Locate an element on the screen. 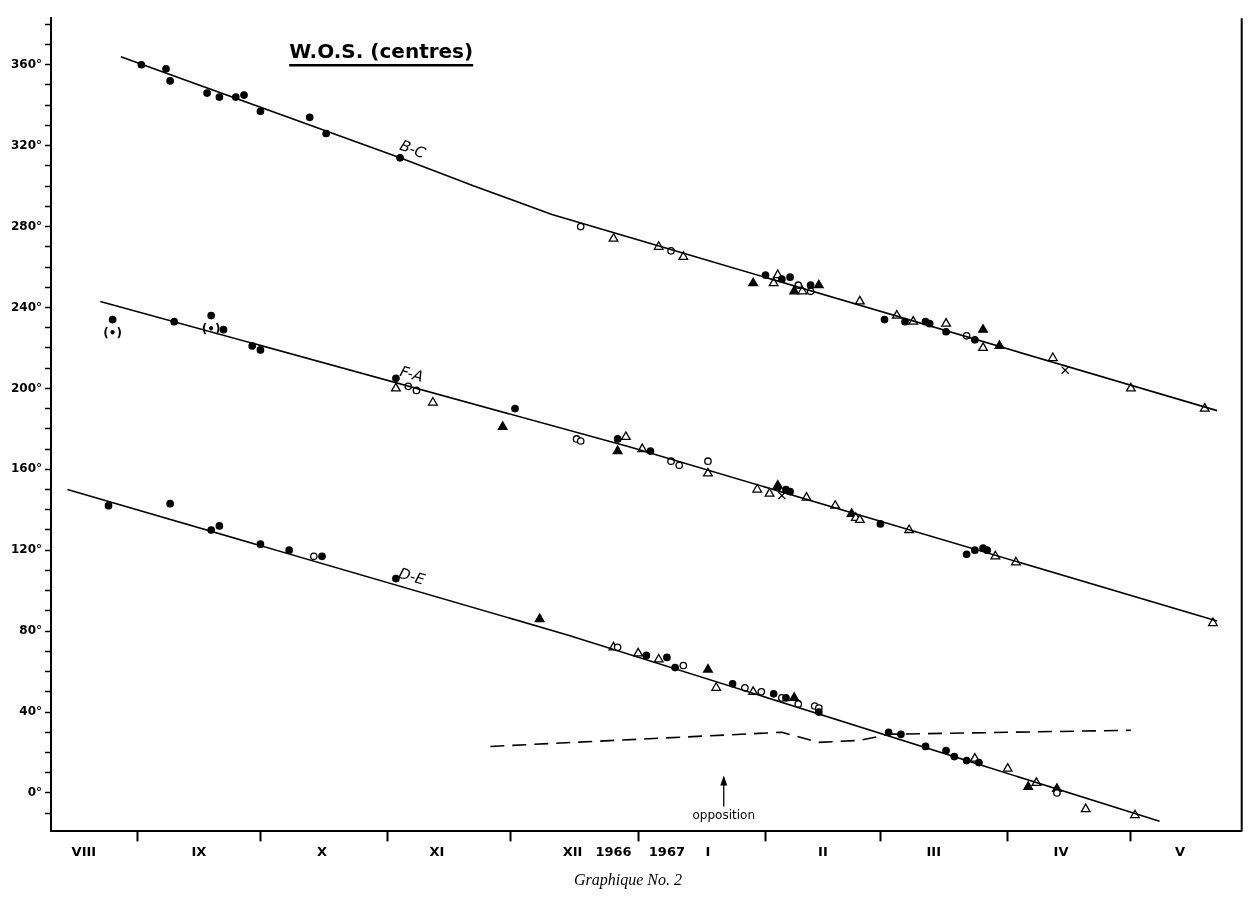 The width and height of the screenshot is (1256, 908). text: D-E is located at coordinates (412, 576).